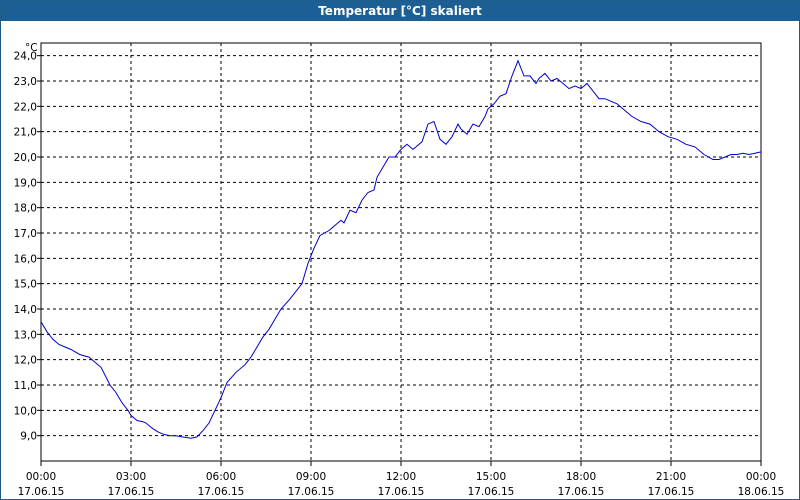  Describe the element at coordinates (25, 82) in the screenshot. I see `y-tick-label: 23,0` at that location.